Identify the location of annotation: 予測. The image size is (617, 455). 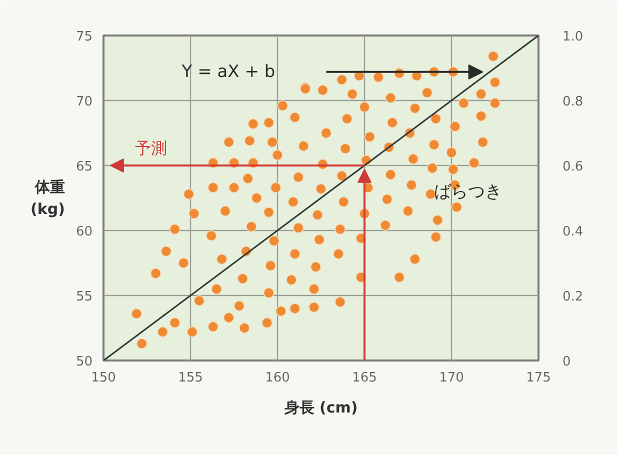
(150, 148).